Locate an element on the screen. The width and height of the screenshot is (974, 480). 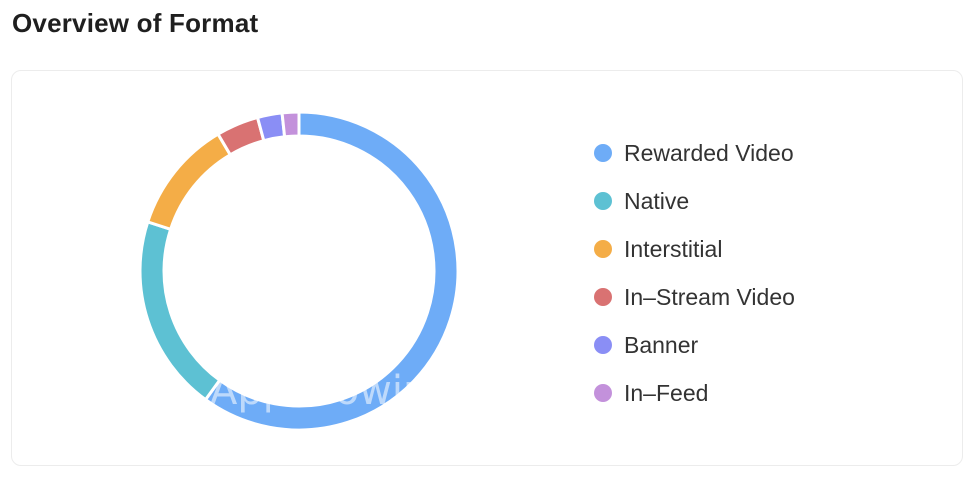
legend-label: In–Feed is located at coordinates (666, 392).